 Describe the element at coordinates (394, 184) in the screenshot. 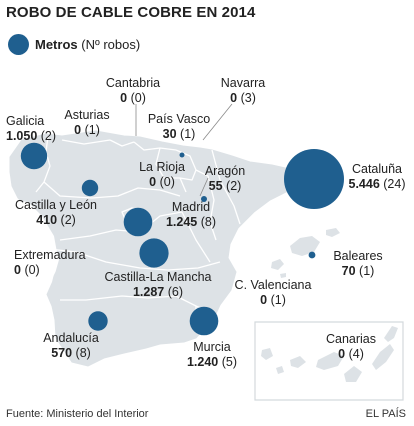

I see `region-robos: (24)` at that location.